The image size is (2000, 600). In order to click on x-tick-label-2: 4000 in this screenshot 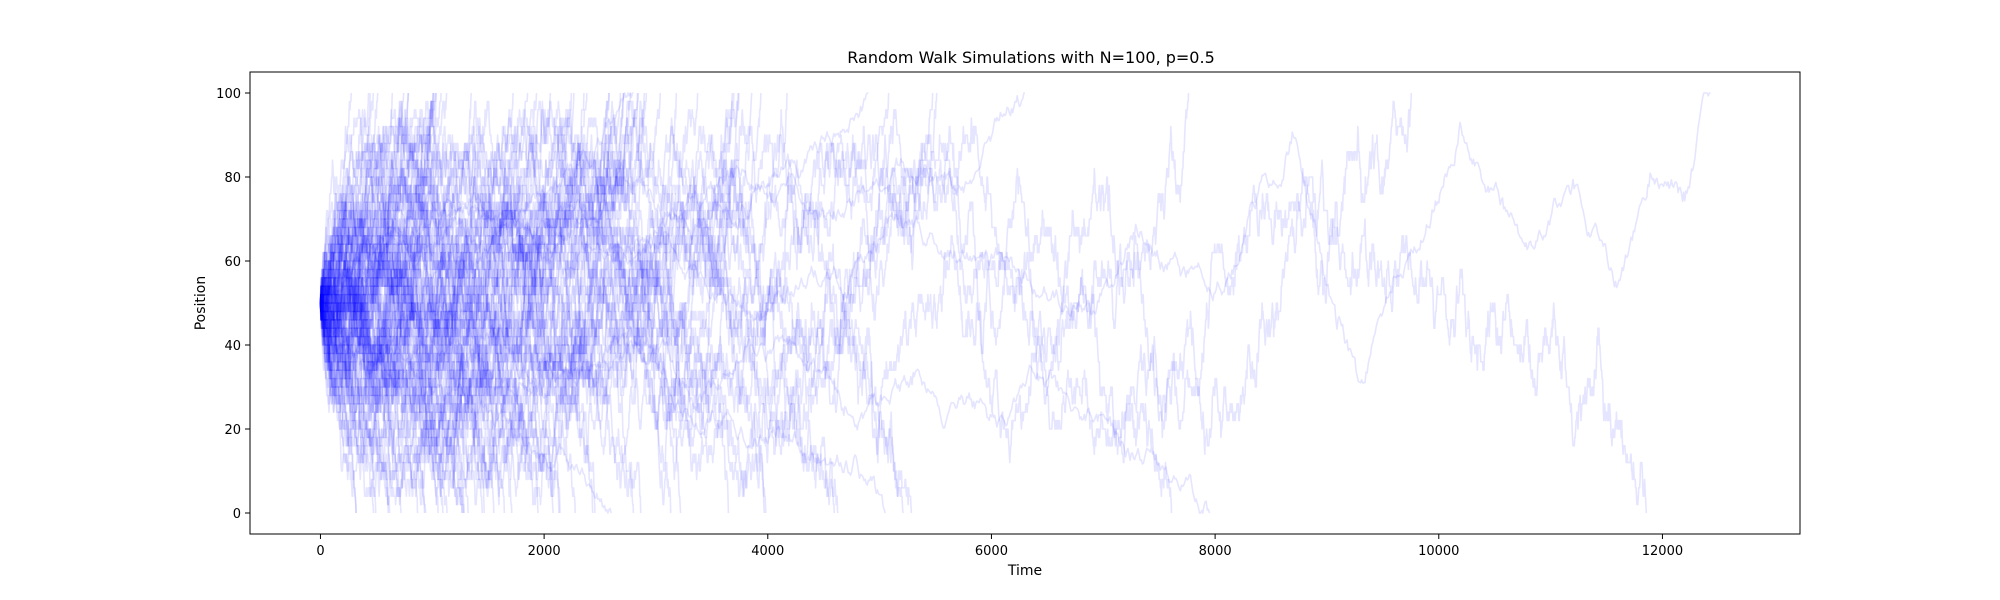, I will do `click(767, 551)`.